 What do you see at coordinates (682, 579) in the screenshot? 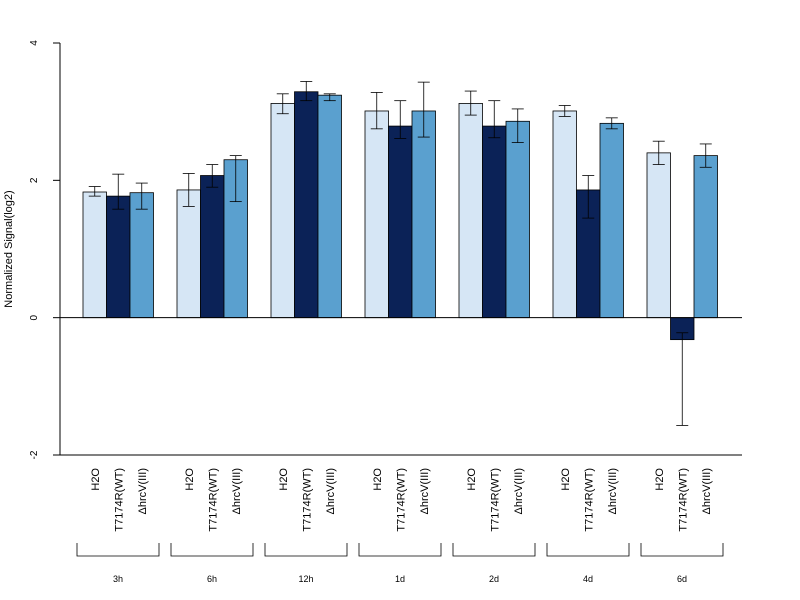
I see `group-label: 6d` at bounding box center [682, 579].